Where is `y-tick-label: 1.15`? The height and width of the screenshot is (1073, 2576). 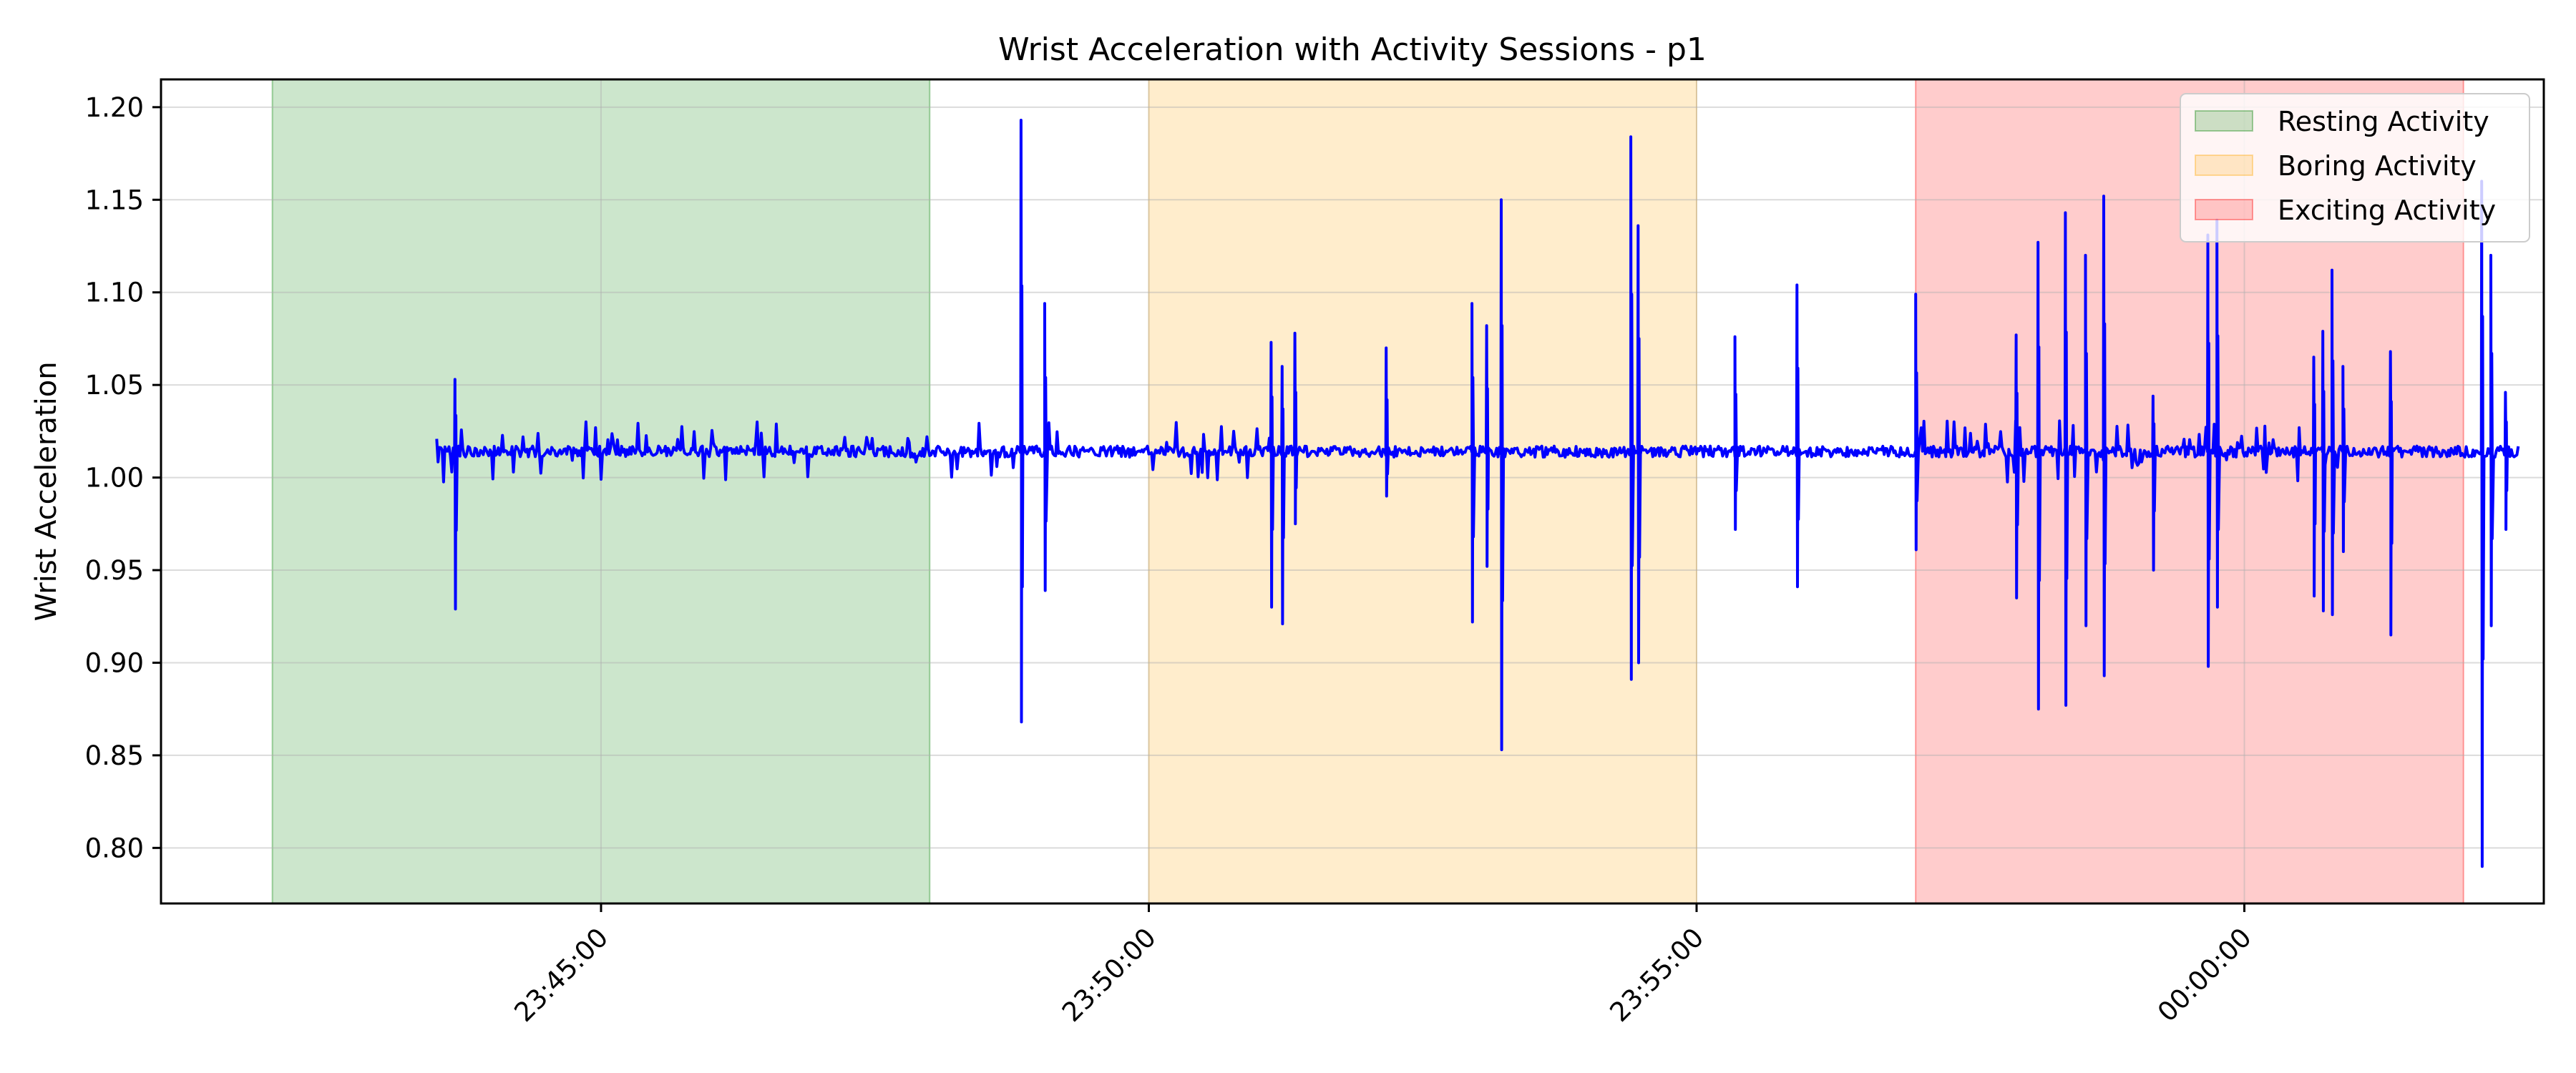
y-tick-label: 1.15 is located at coordinates (114, 200).